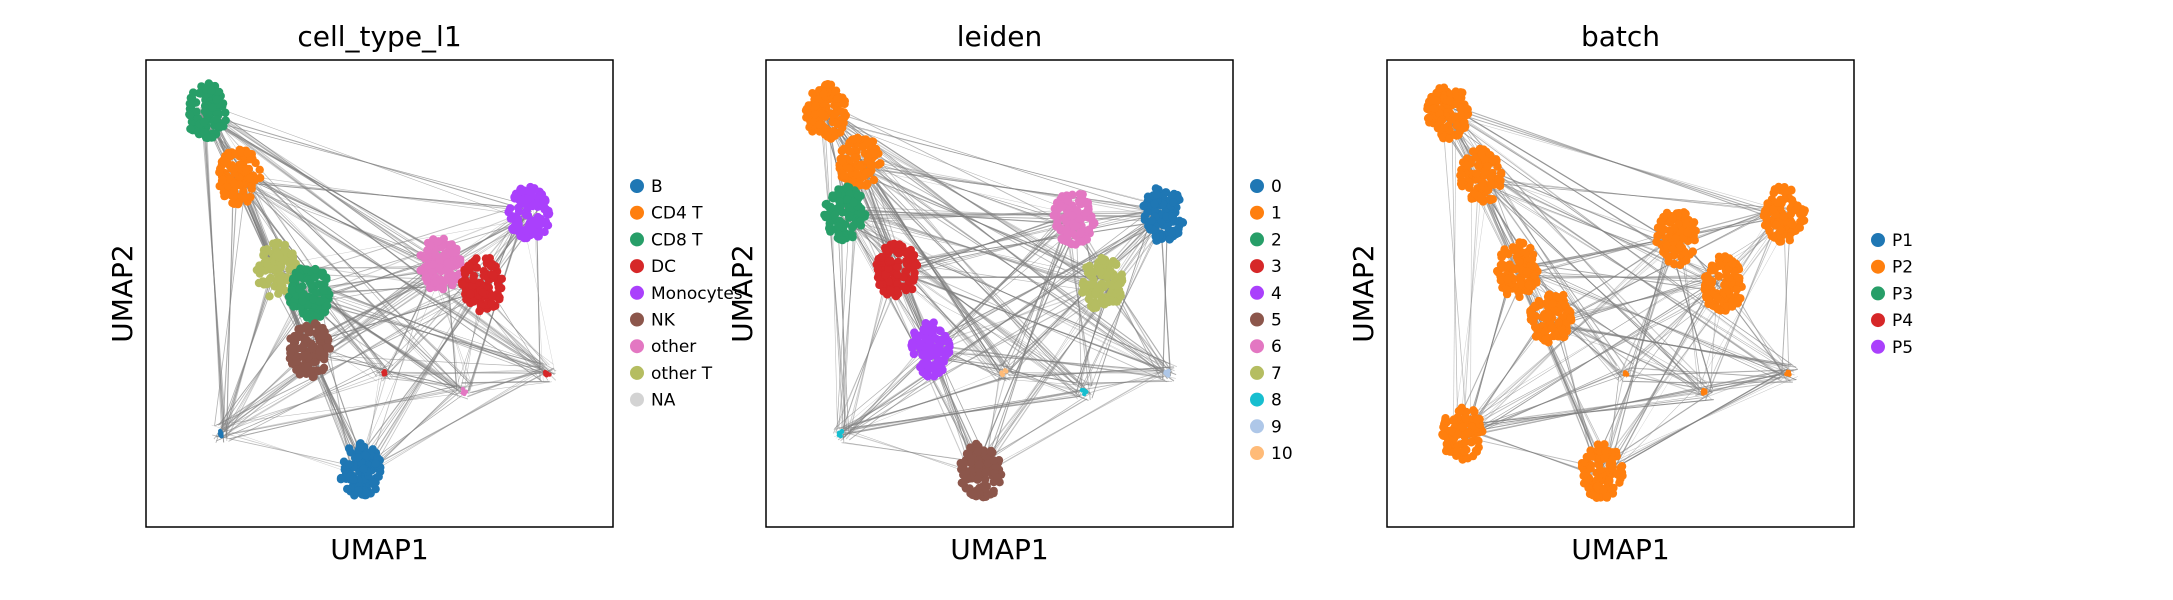  Describe the element at coordinates (547, 373) in the screenshot. I see `cluster-DC` at that location.